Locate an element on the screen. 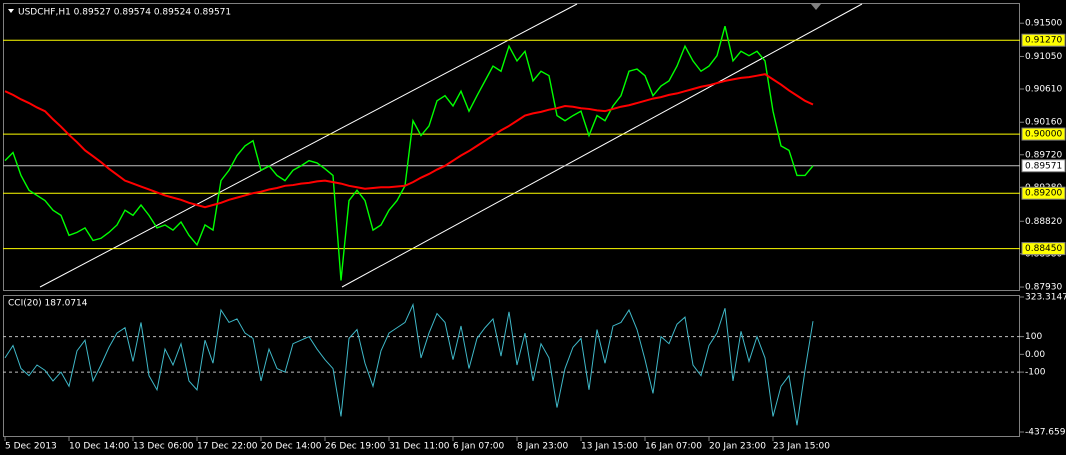 The width and height of the screenshot is (1066, 455). y-tick-label: 0.91050 is located at coordinates (1043, 57).